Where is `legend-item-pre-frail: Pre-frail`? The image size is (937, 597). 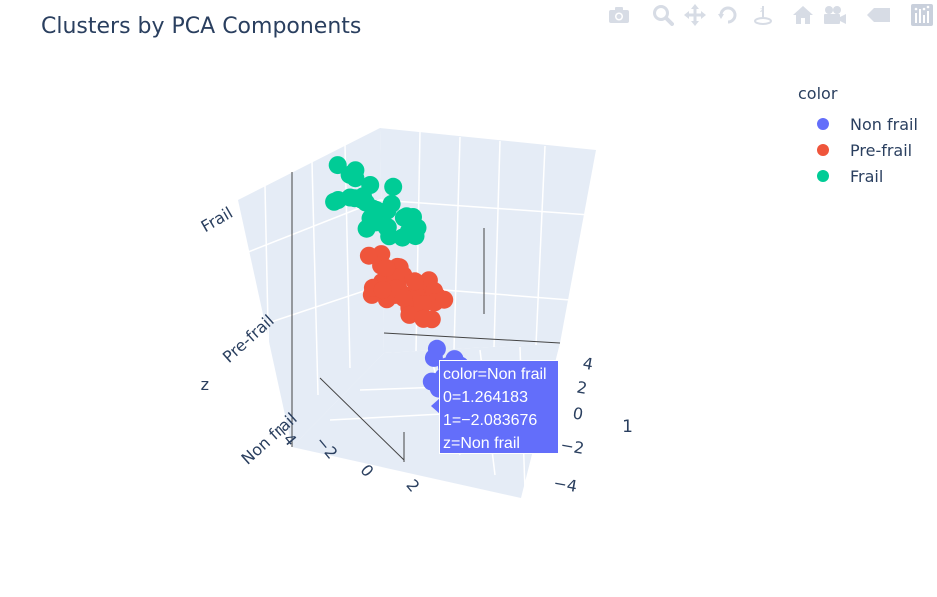
legend-item-pre-frail: Pre-frail is located at coordinates (858, 150).